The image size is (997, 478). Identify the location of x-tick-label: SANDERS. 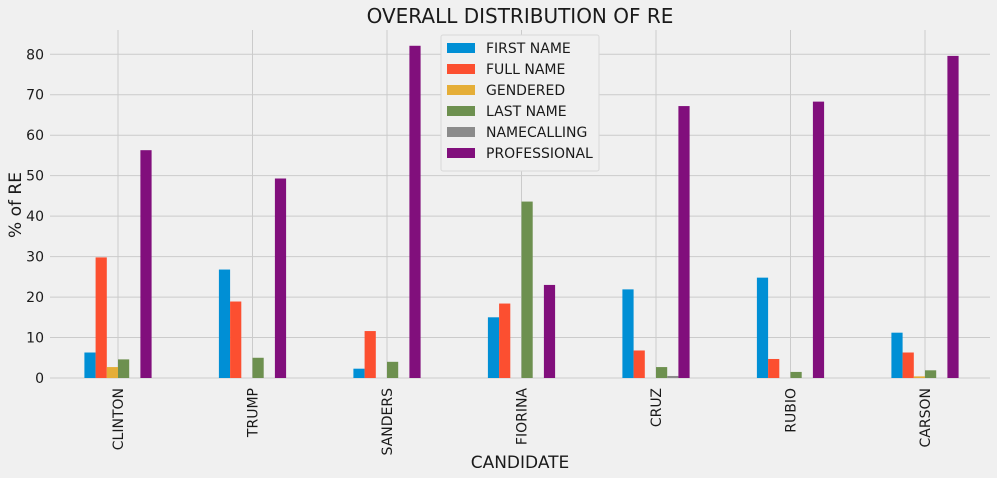
(388, 422).